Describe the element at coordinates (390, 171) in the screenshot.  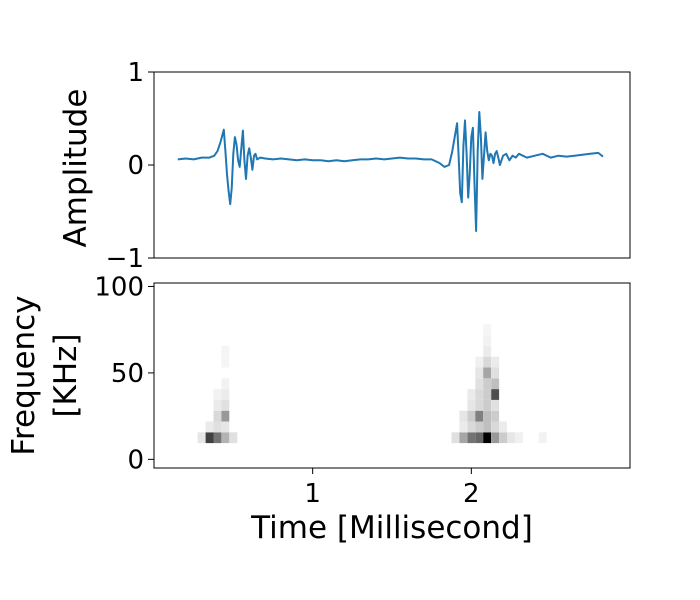
I see `waveform-series-line` at that location.